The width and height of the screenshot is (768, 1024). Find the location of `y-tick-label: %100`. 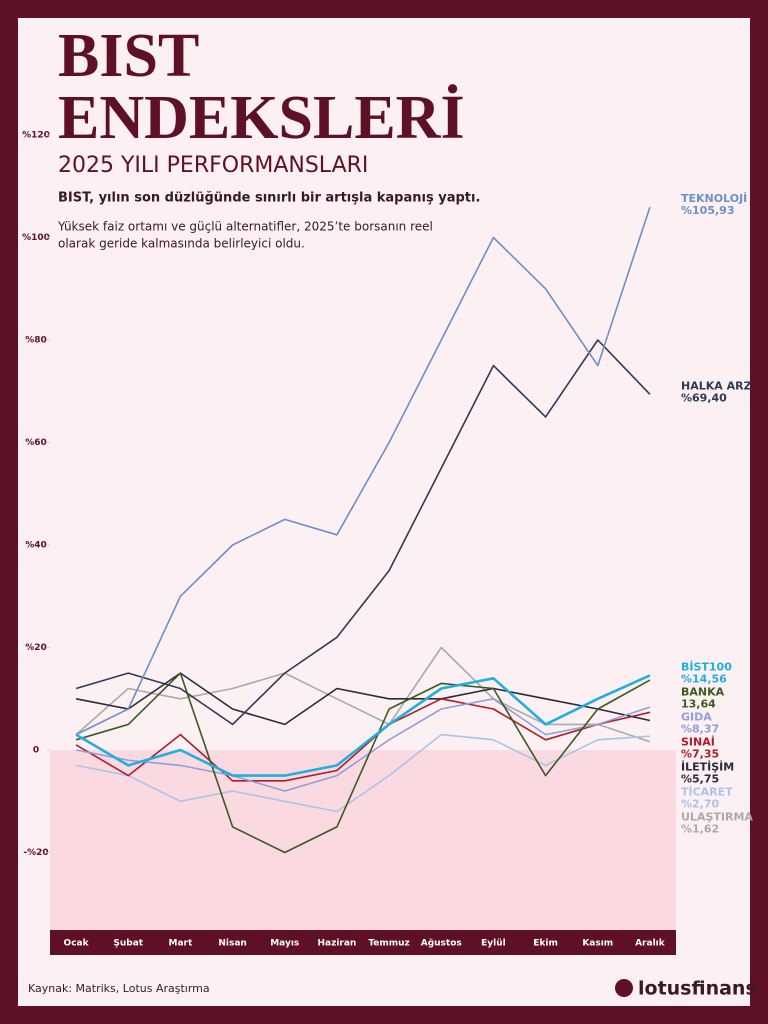

y-tick-label: %100 is located at coordinates (36, 238).